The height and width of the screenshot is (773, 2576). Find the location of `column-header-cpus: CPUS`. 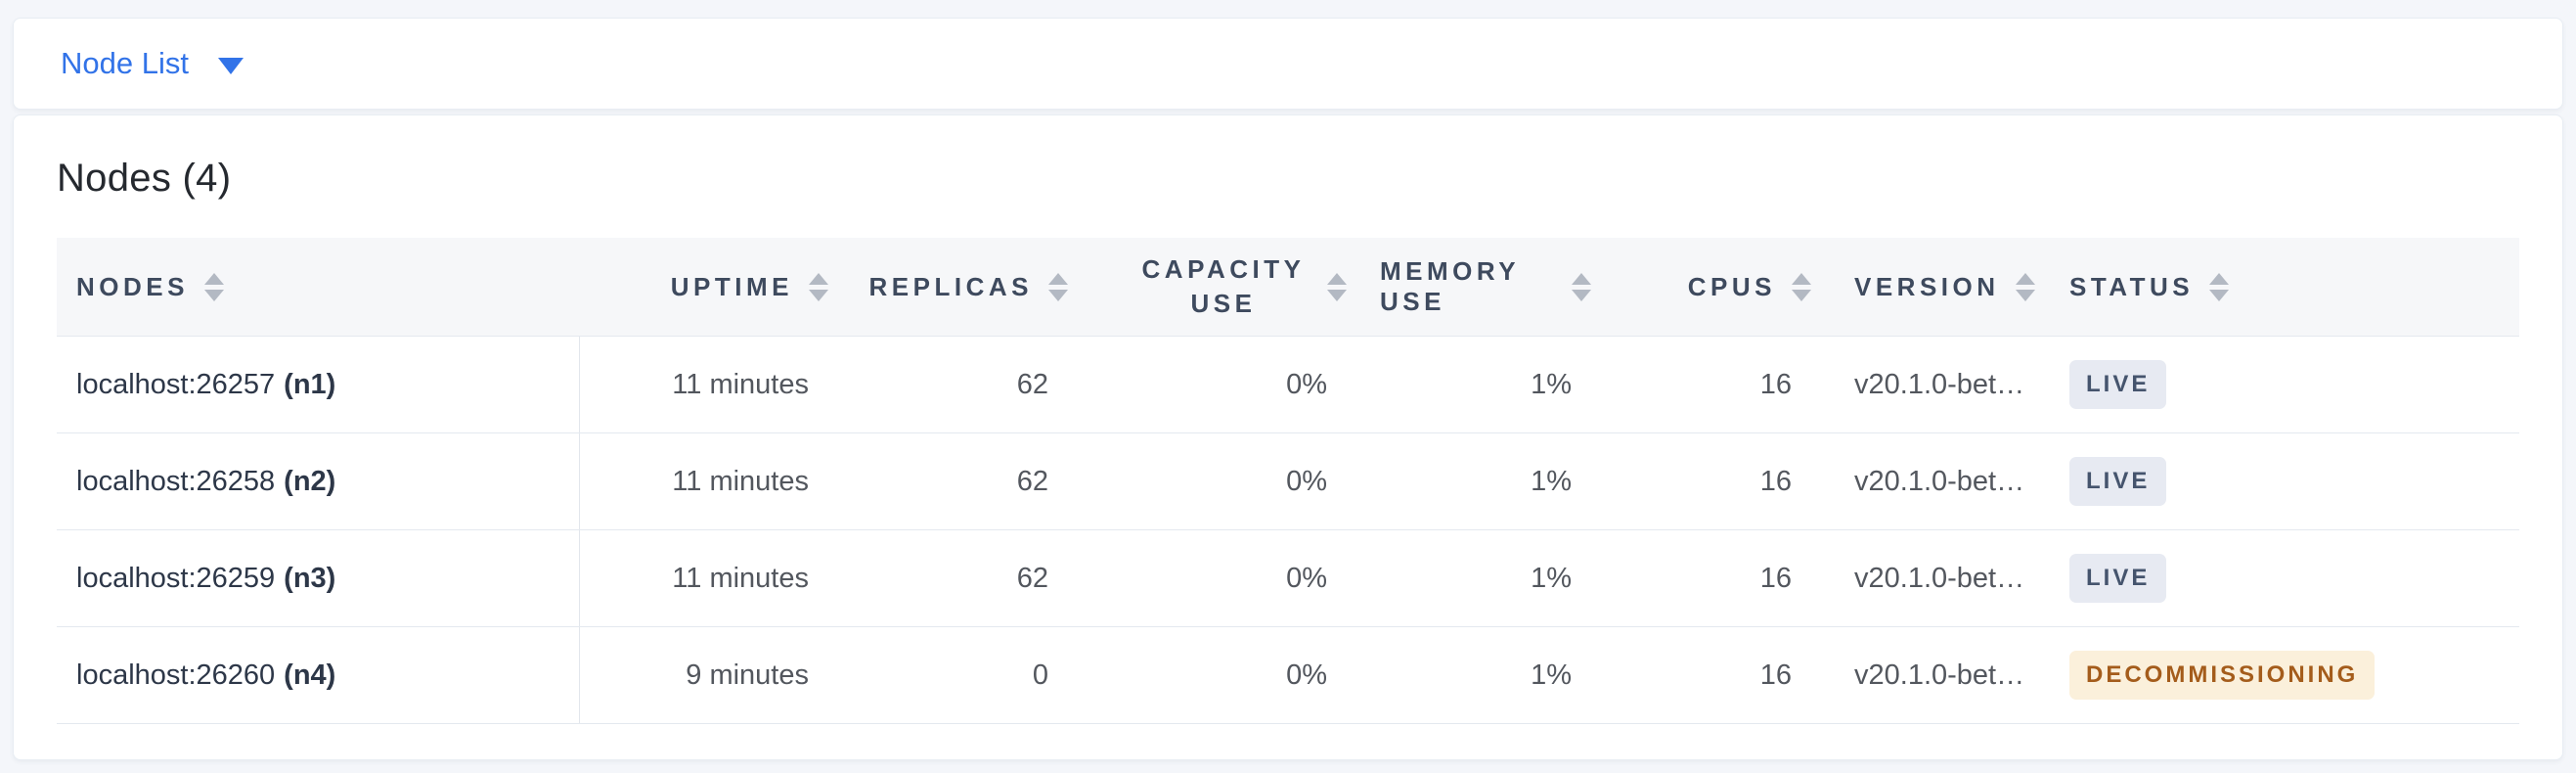

column-header-cpus: CPUS is located at coordinates (1715, 287).